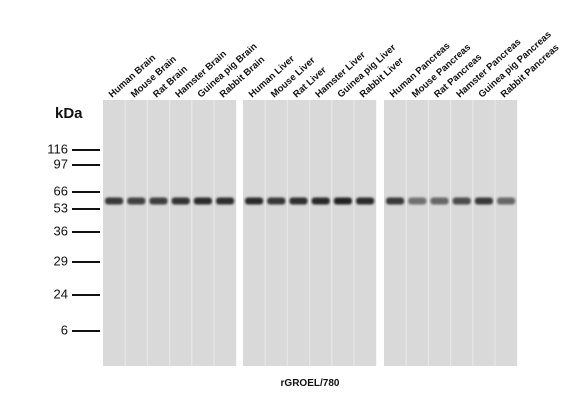  I want to click on marker-label: 66, so click(61, 190).